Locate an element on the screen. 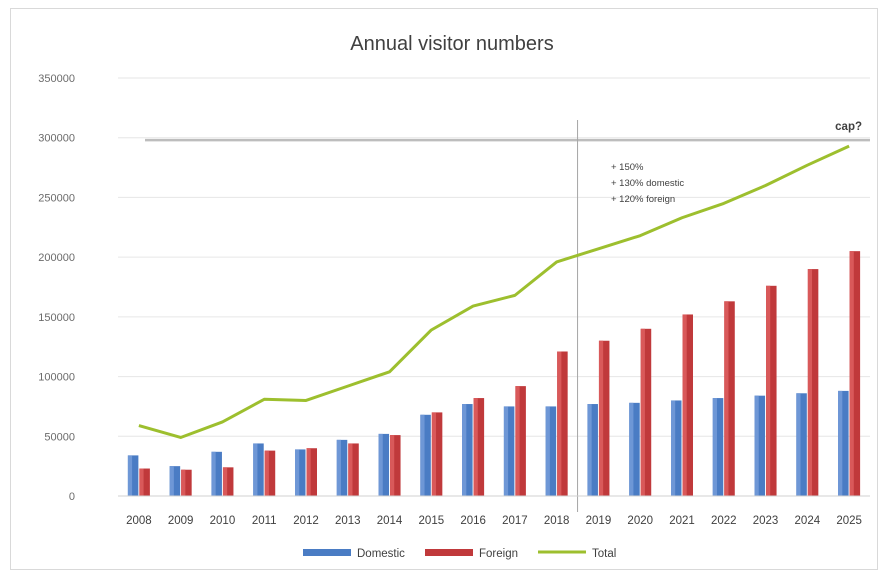 This screenshot has height=578, width=885. annotation-foreign-growth: + 120% foreign is located at coordinates (643, 199).